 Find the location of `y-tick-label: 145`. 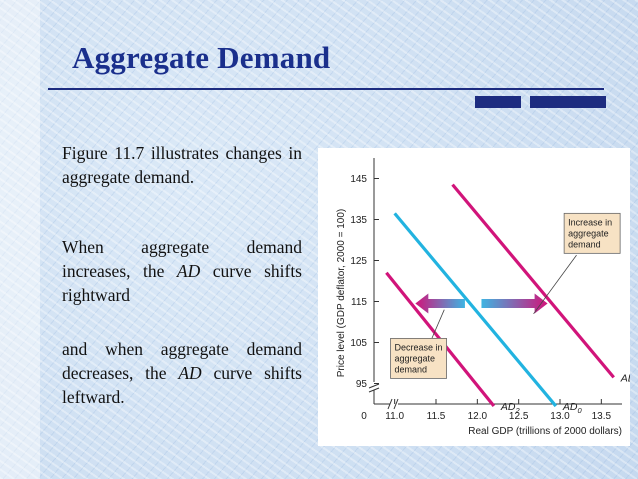

y-tick-label: 145 is located at coordinates (358, 179).